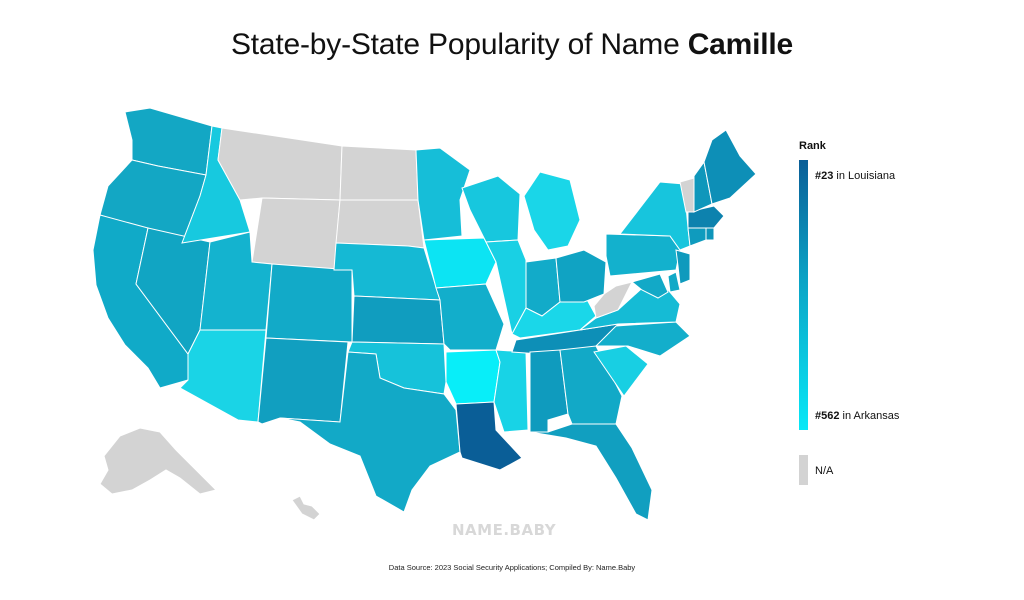 The image size is (1024, 600). Describe the element at coordinates (296, 234) in the screenshot. I see `state-wy` at that location.